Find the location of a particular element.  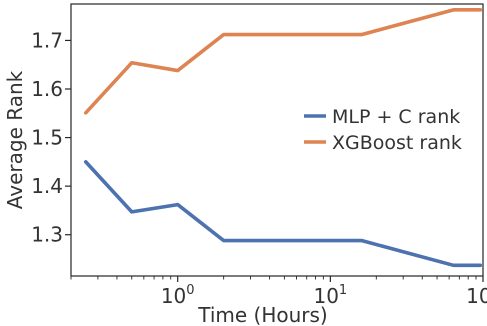

x-tick-label: 100 is located at coordinates (178, 295).